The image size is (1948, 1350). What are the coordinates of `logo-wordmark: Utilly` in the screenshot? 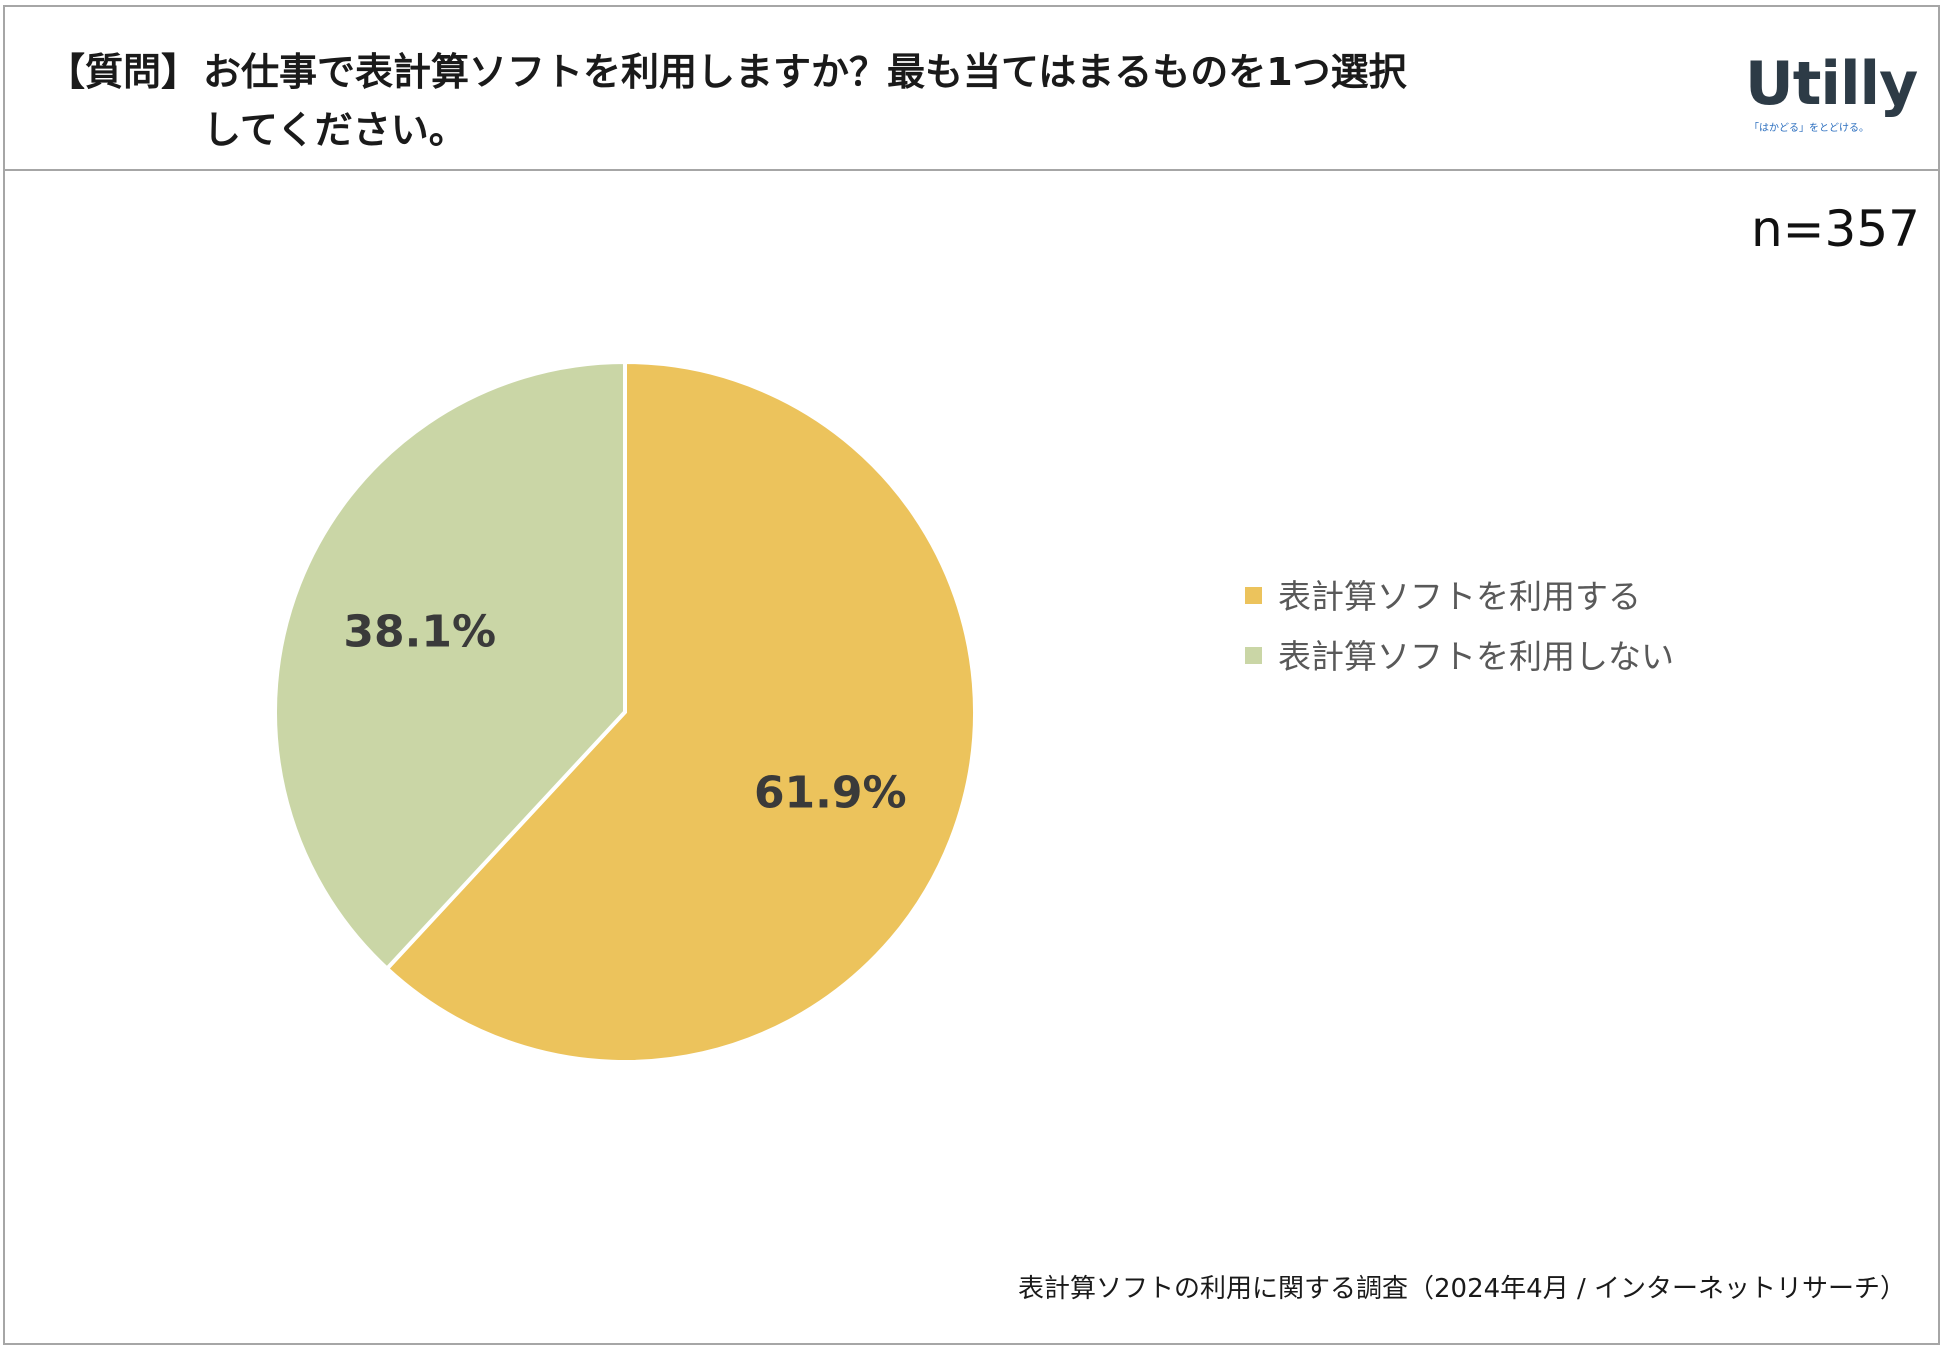 It's located at (1831, 84).